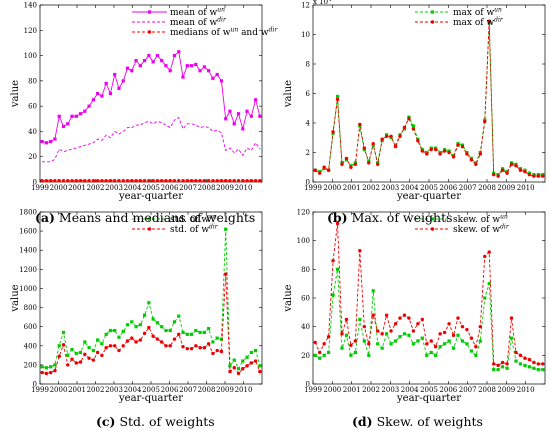 The image size is (550, 431). I want to click on p1-xtick-label-0: 1999, so click(313, 188).